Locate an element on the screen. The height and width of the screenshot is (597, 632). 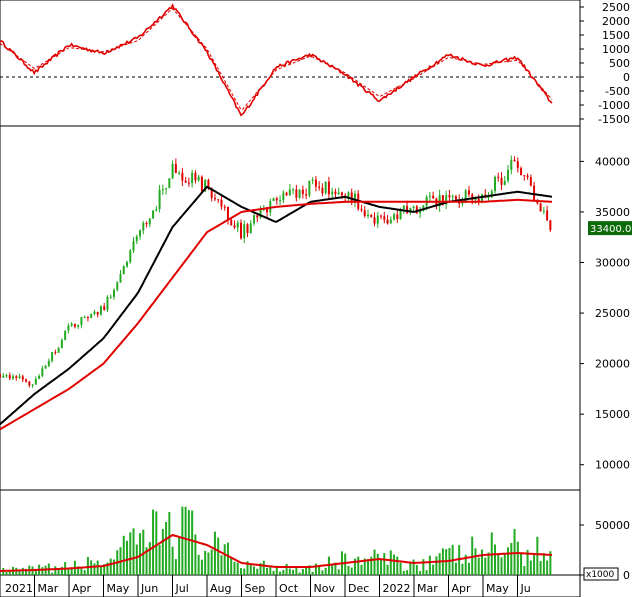
oscillator-tick-label: -1000 is located at coordinates (614, 105).